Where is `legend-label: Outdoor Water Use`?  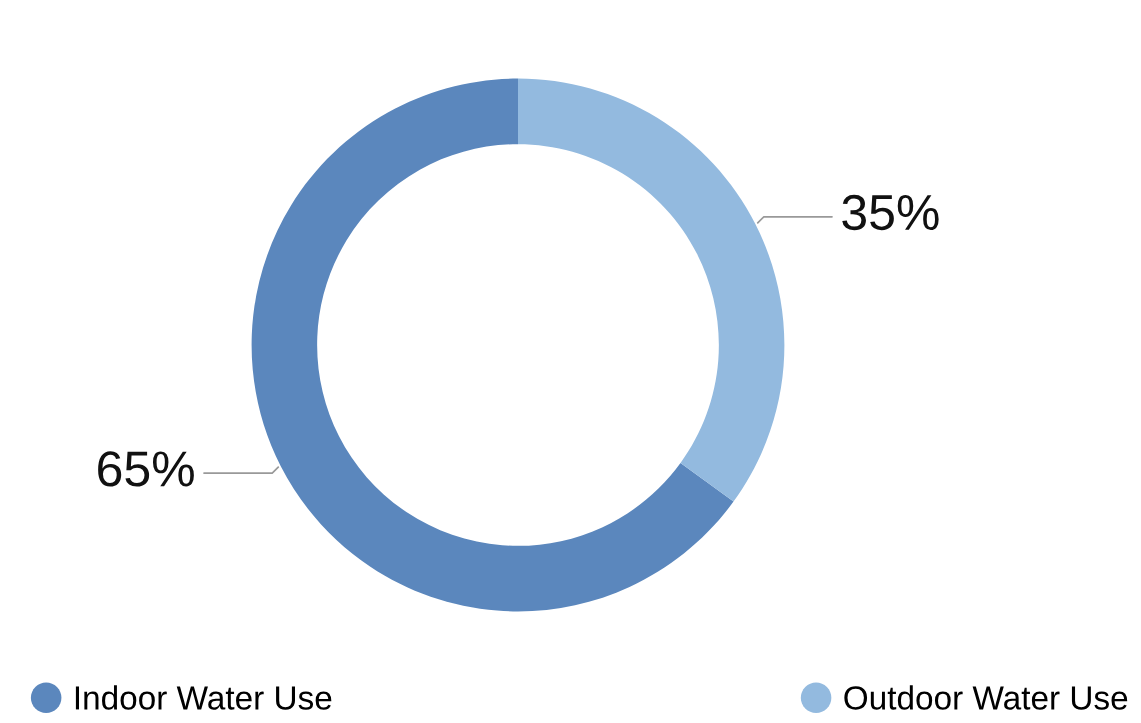 legend-label: Outdoor Water Use is located at coordinates (986, 697).